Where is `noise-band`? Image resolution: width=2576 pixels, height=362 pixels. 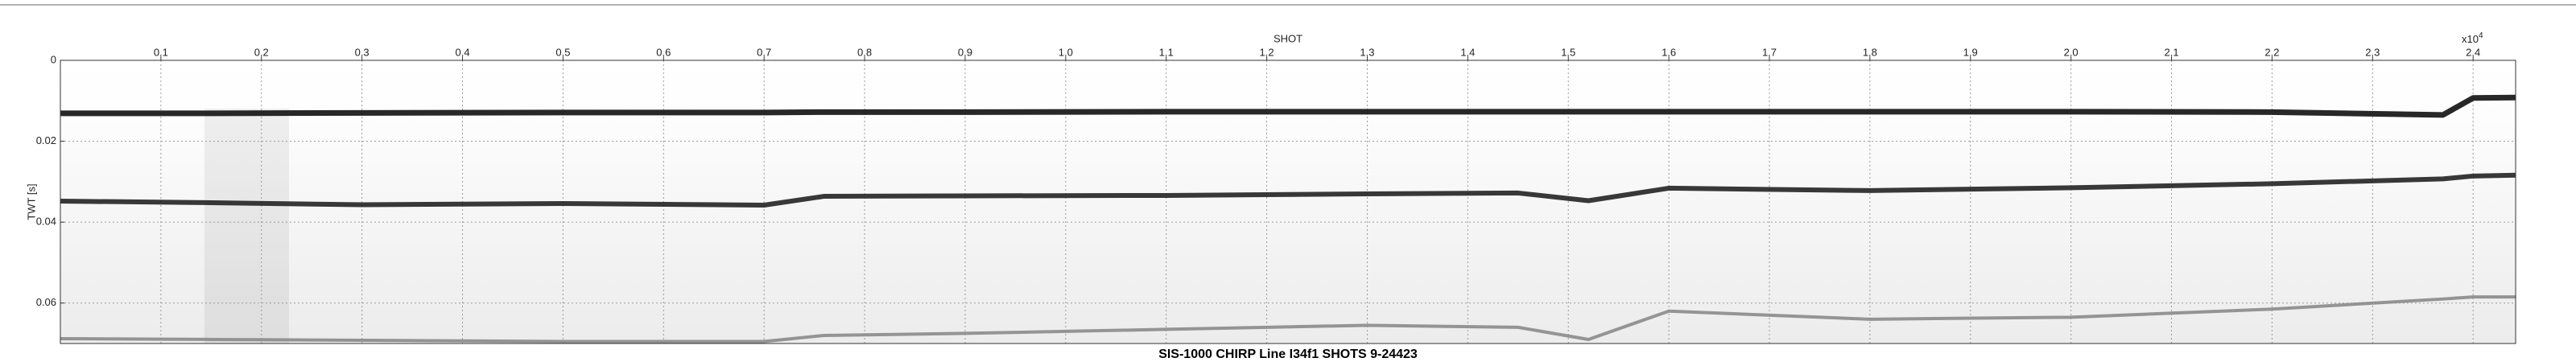 noise-band is located at coordinates (246, 226).